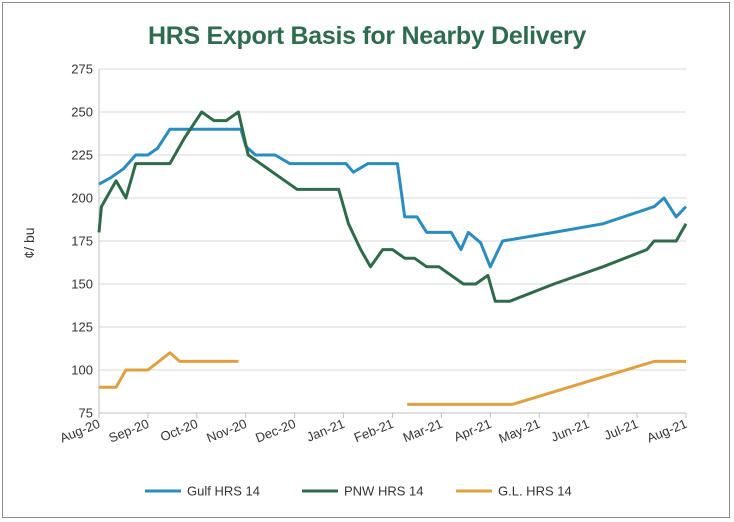 The width and height of the screenshot is (734, 522). Describe the element at coordinates (423, 430) in the screenshot. I see `x-tick-label: Mar-21` at that location.